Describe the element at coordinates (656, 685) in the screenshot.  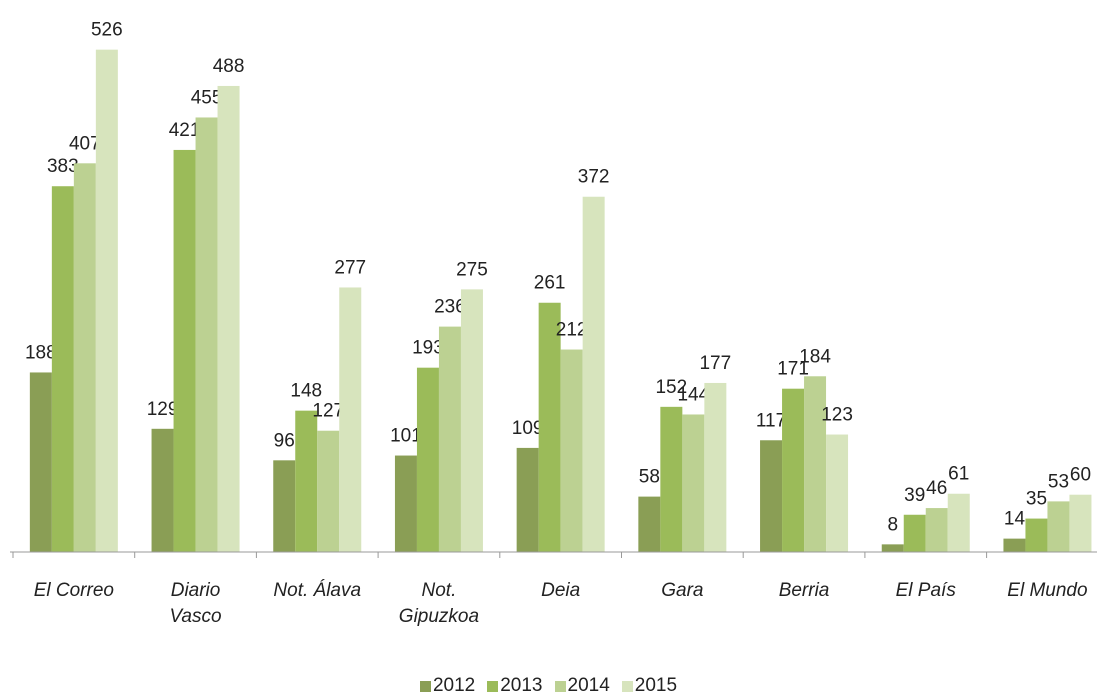
I see `legend-label: 2015` at that location.